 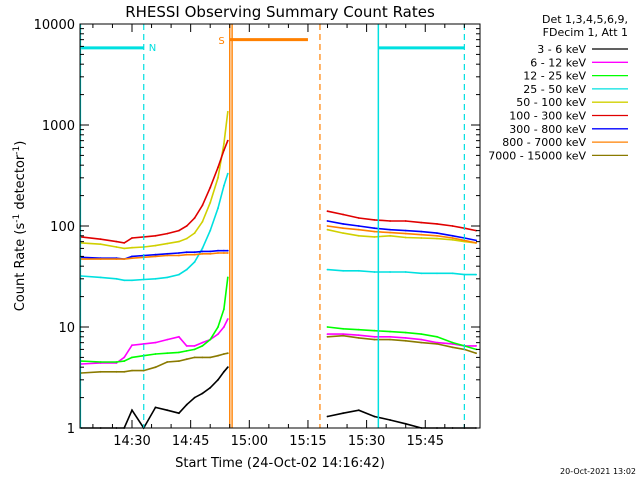 I want to click on legend-label-50-100-kev: 50 - 100 keV, so click(x=551, y=102).